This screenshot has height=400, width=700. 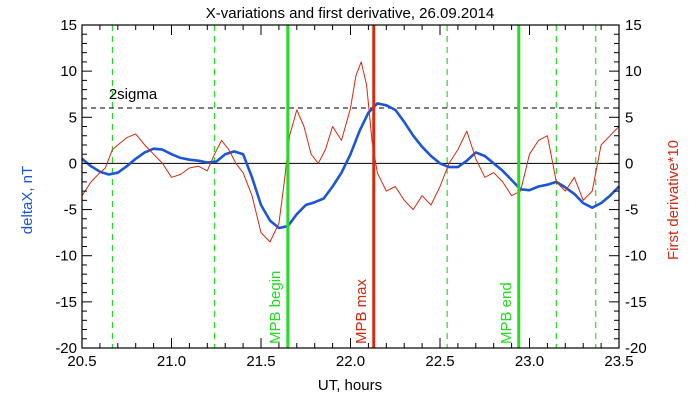 I want to click on y-tick-label-left-1: 10, so click(x=68, y=71).